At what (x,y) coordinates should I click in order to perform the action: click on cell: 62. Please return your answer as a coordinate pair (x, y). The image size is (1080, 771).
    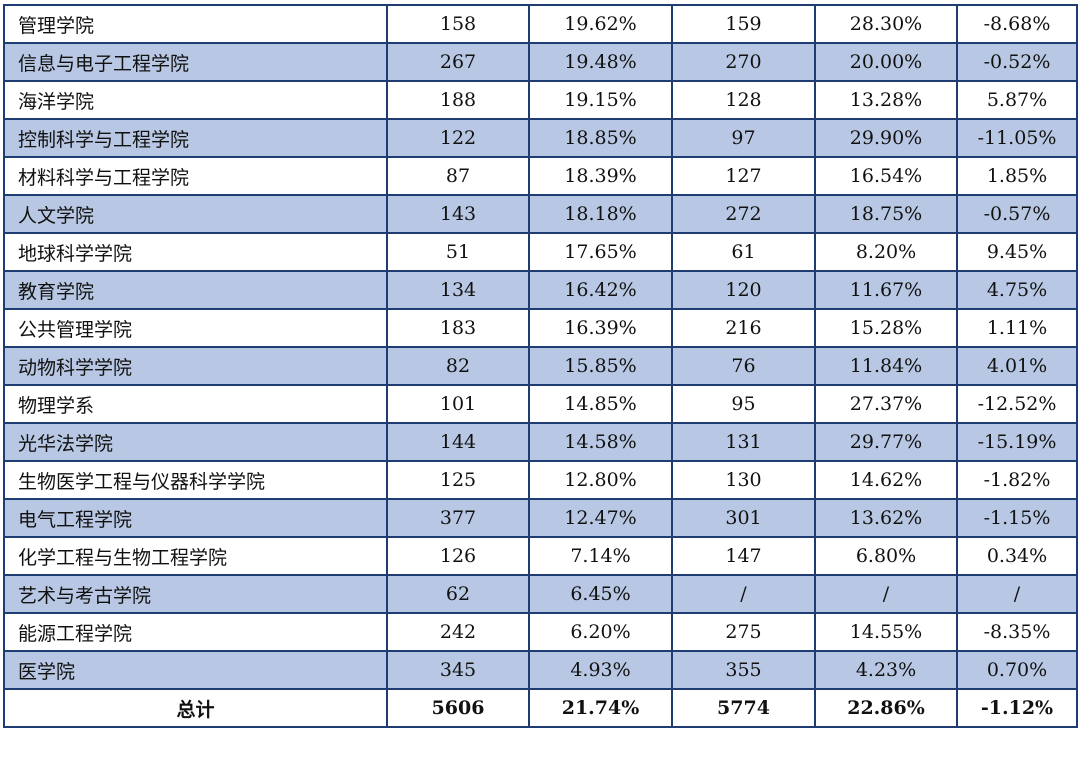
    Looking at the image, I should click on (458, 594).